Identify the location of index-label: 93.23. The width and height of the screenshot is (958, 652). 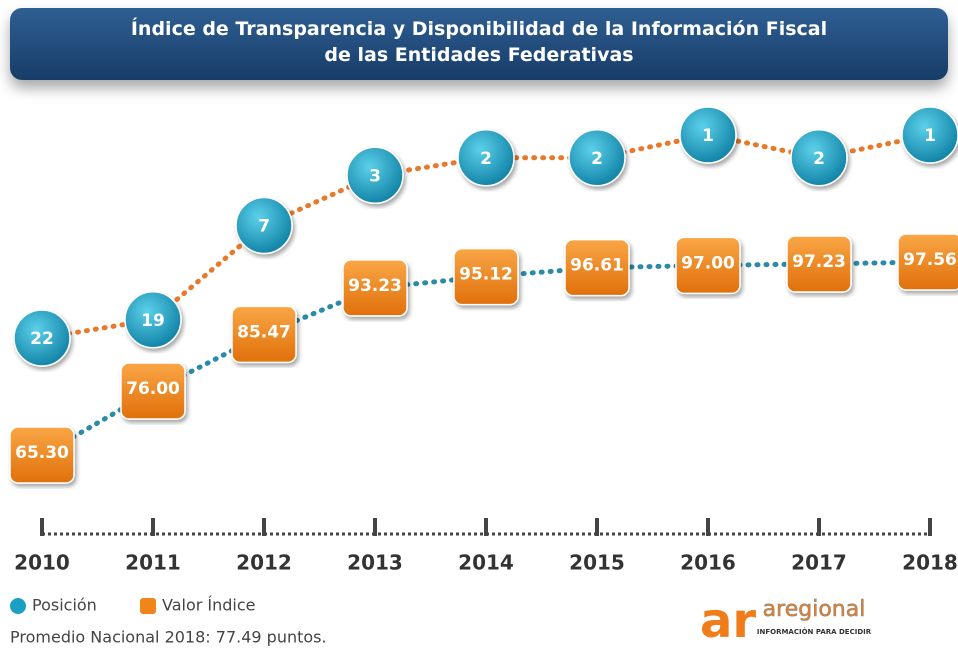
(375, 286).